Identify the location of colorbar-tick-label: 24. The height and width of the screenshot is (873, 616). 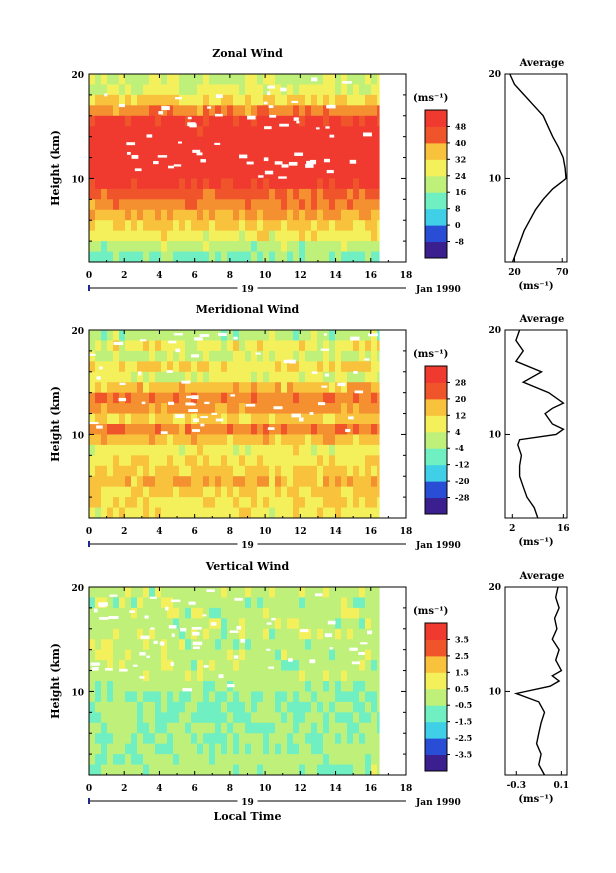
(461, 176).